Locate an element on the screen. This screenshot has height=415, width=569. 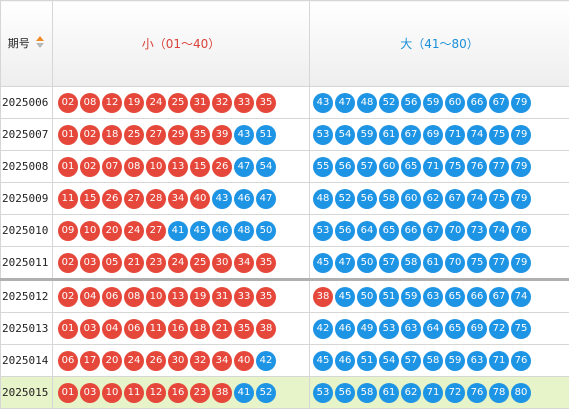
big-number-ball: 57 is located at coordinates (411, 360).